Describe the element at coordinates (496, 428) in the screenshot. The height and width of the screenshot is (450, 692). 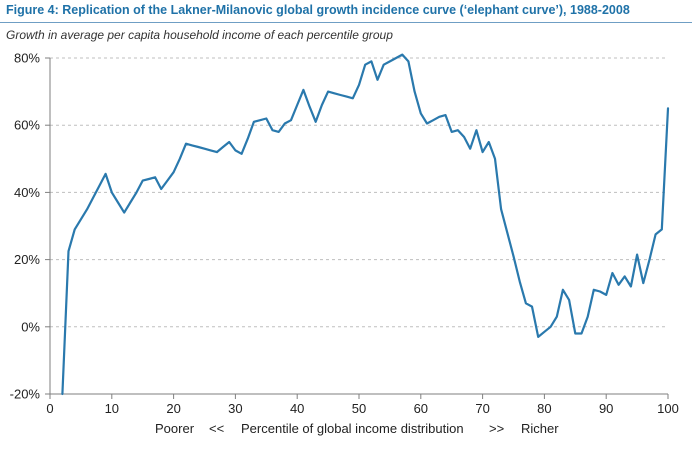
I see `x-axis-label-right-arrows: >>` at that location.